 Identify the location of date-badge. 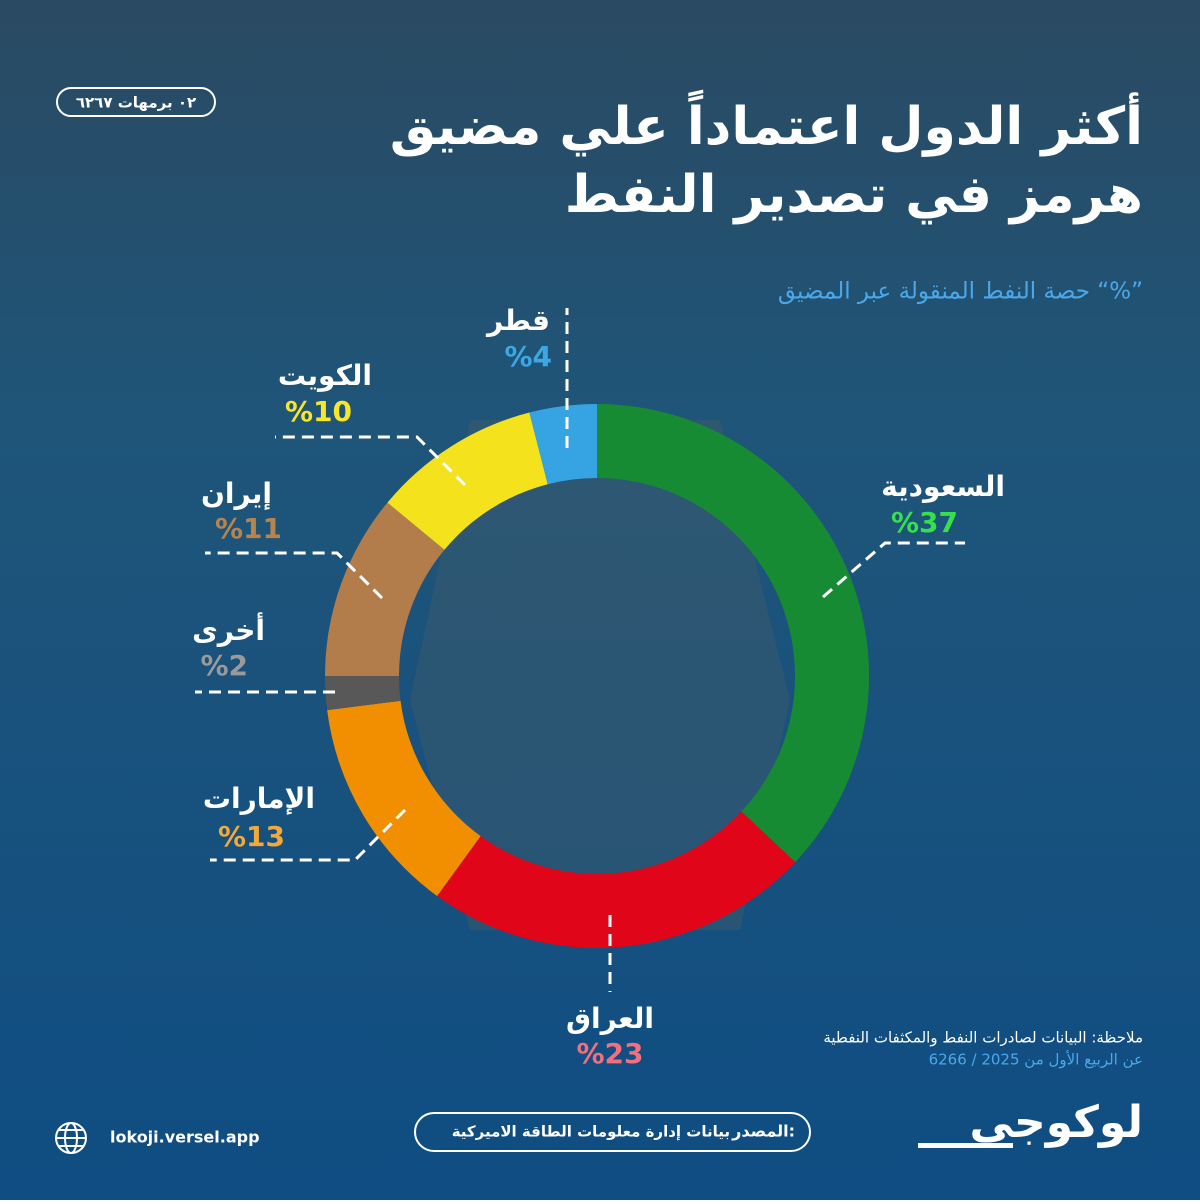
(136, 102).